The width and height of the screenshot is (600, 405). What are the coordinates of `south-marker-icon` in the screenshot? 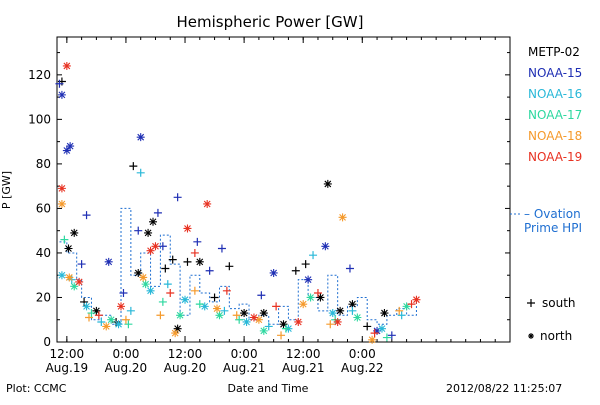 It's located at (531, 303).